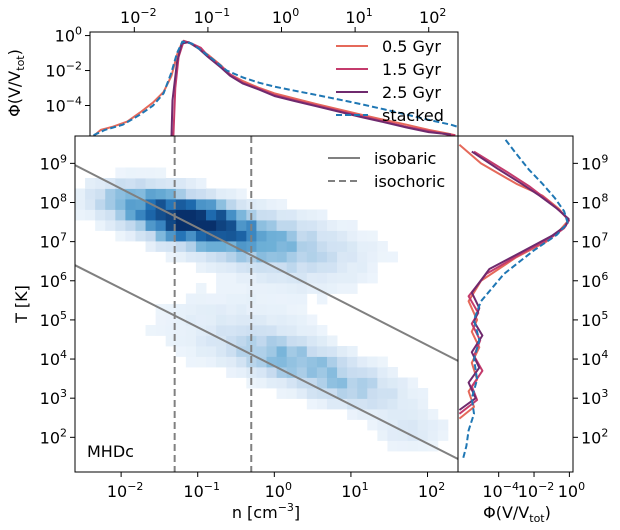  I want to click on main-xtick-label: 10−2, so click(125, 490).